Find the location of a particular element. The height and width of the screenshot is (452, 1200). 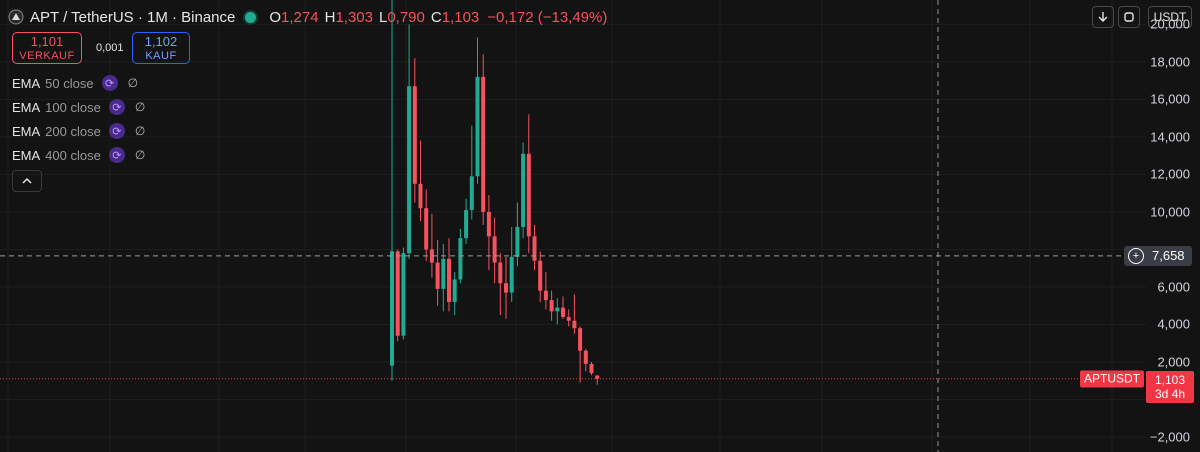

buy-button: 1,102 KAUF is located at coordinates (161, 48).